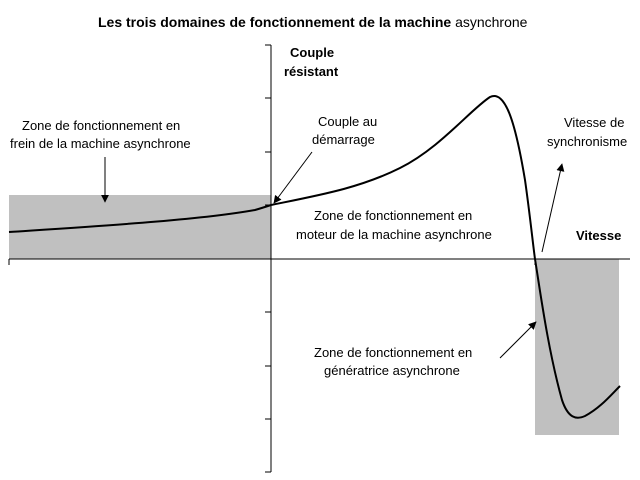 Image resolution: width=640 pixels, height=480 pixels. What do you see at coordinates (293, 177) in the screenshot?
I see `starting-torque-arrow` at bounding box center [293, 177].